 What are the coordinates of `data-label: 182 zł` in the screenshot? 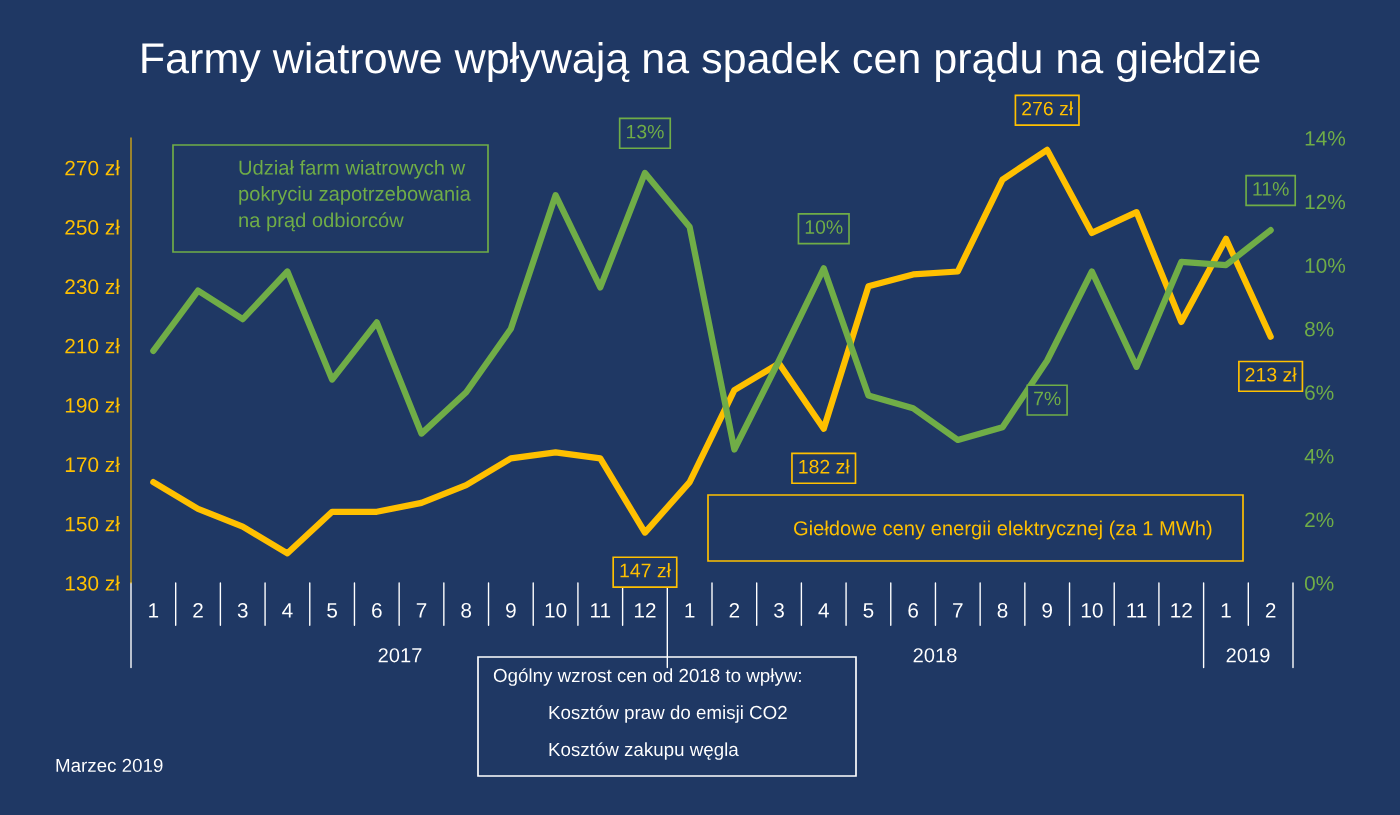 It's located at (824, 466).